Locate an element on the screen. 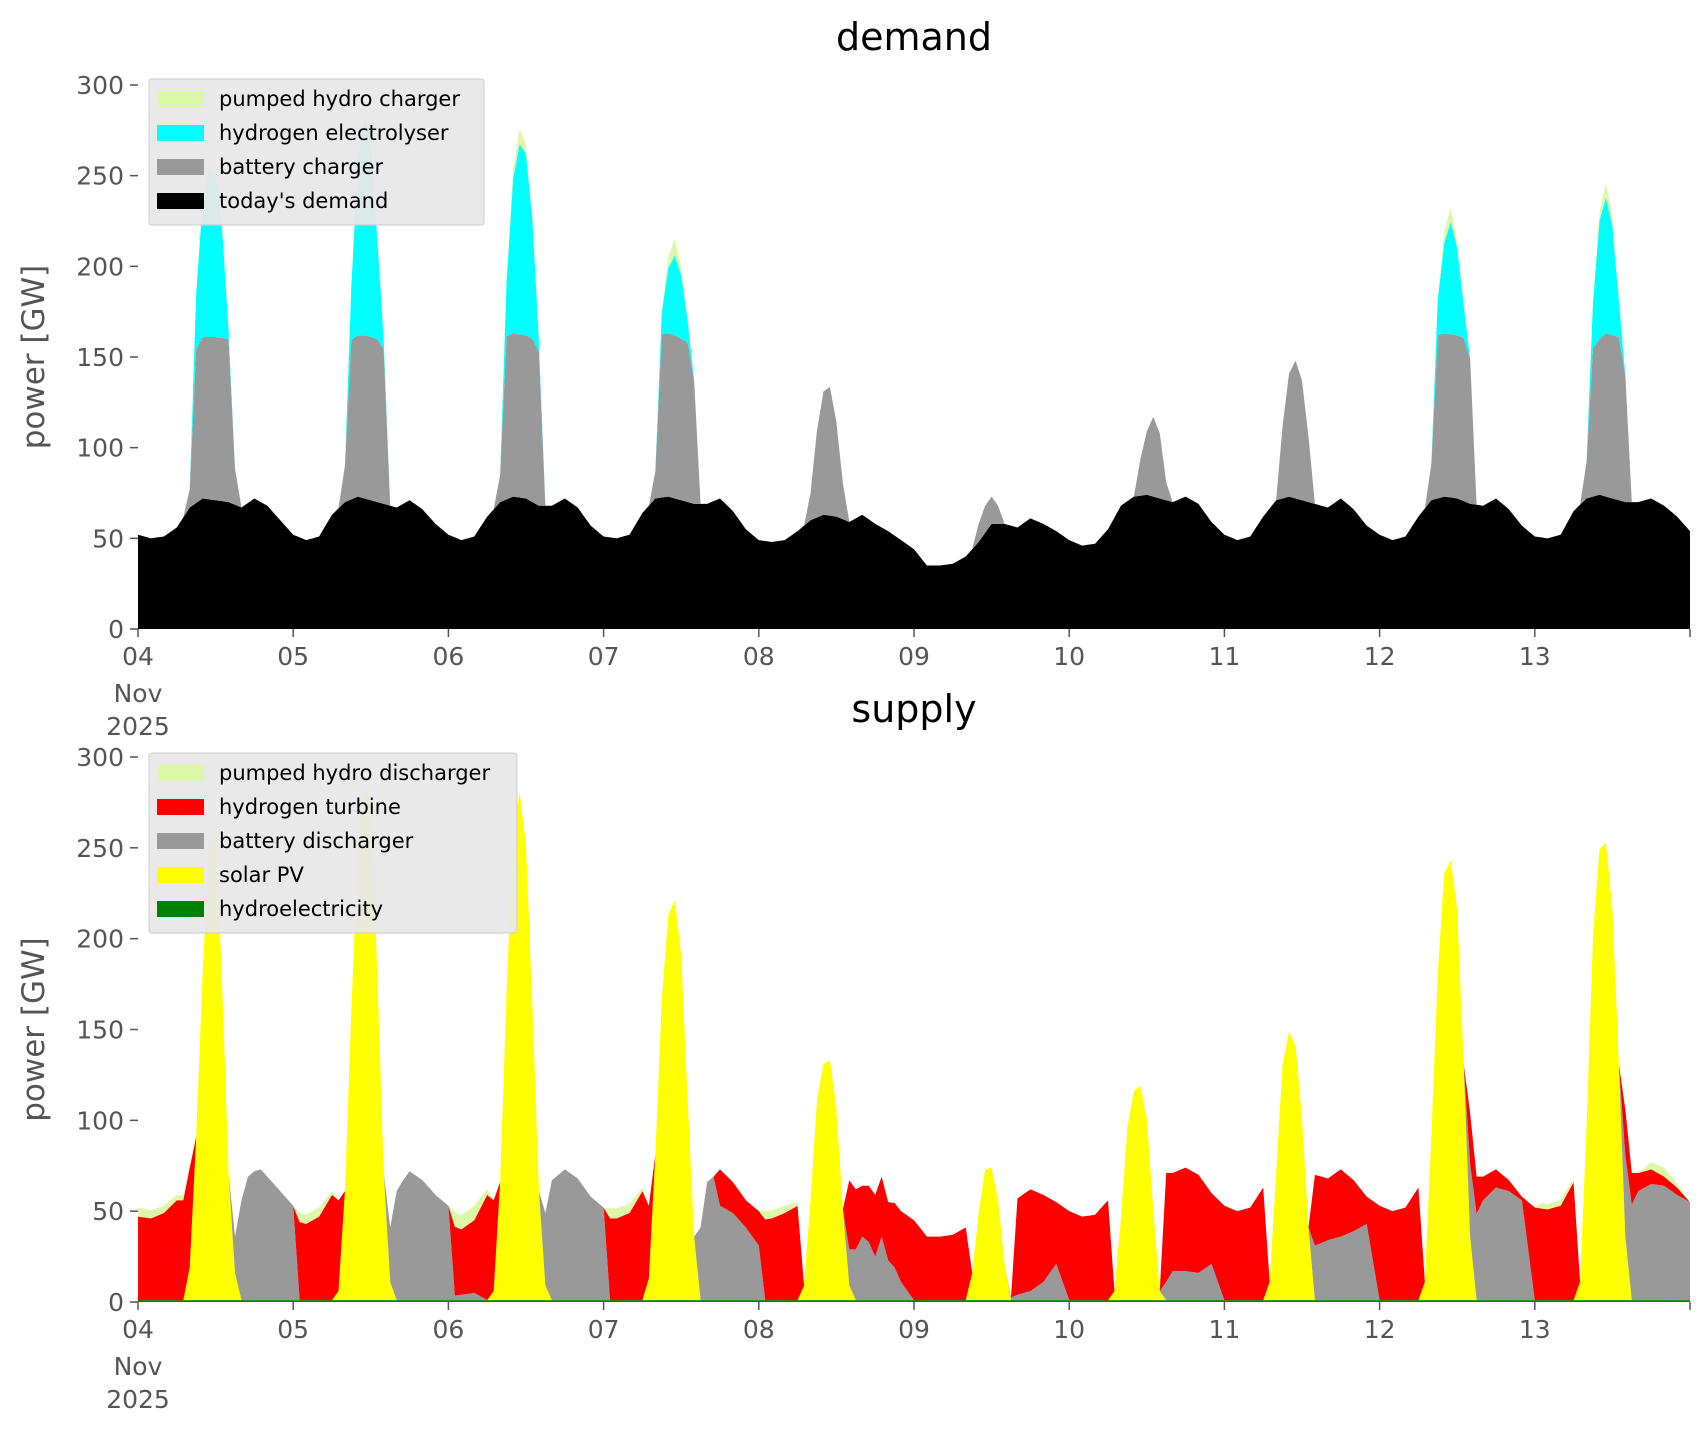  area-hydroelectricity is located at coordinates (914, 1301).